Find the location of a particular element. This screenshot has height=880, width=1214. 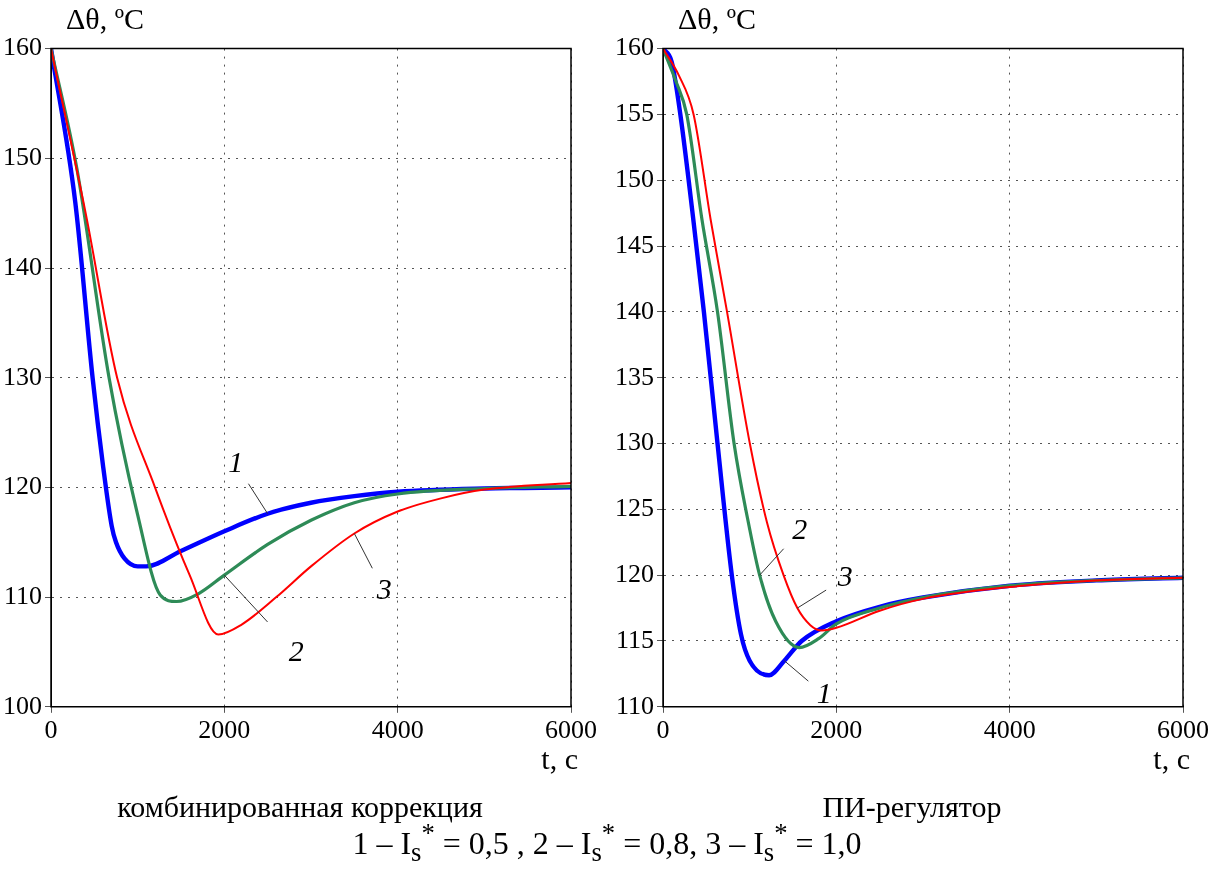

y-tick-label: 135 is located at coordinates (634, 376).